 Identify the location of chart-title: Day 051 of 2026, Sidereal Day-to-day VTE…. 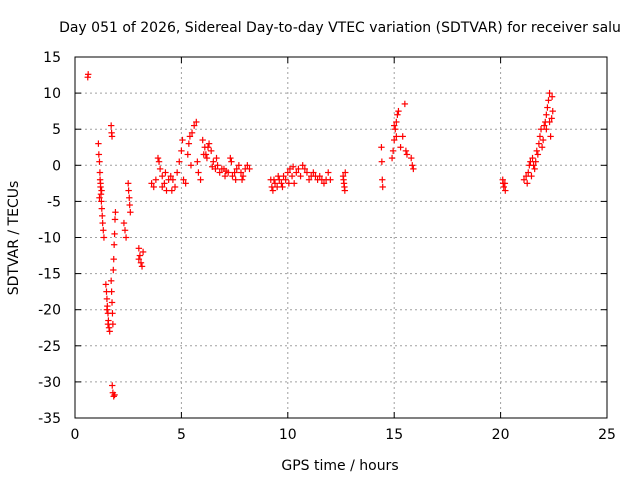
(340, 28).